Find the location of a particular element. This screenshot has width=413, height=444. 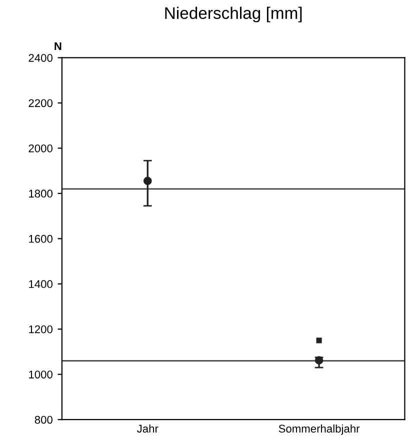

y-tick-label: 800 is located at coordinates (43, 420).